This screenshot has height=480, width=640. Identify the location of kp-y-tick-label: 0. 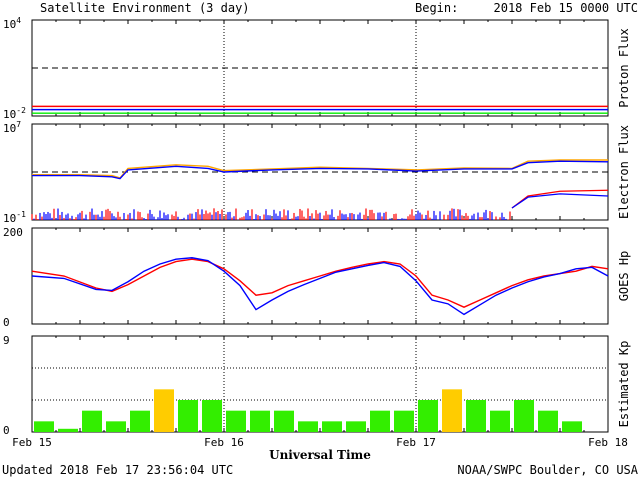
(6, 430).